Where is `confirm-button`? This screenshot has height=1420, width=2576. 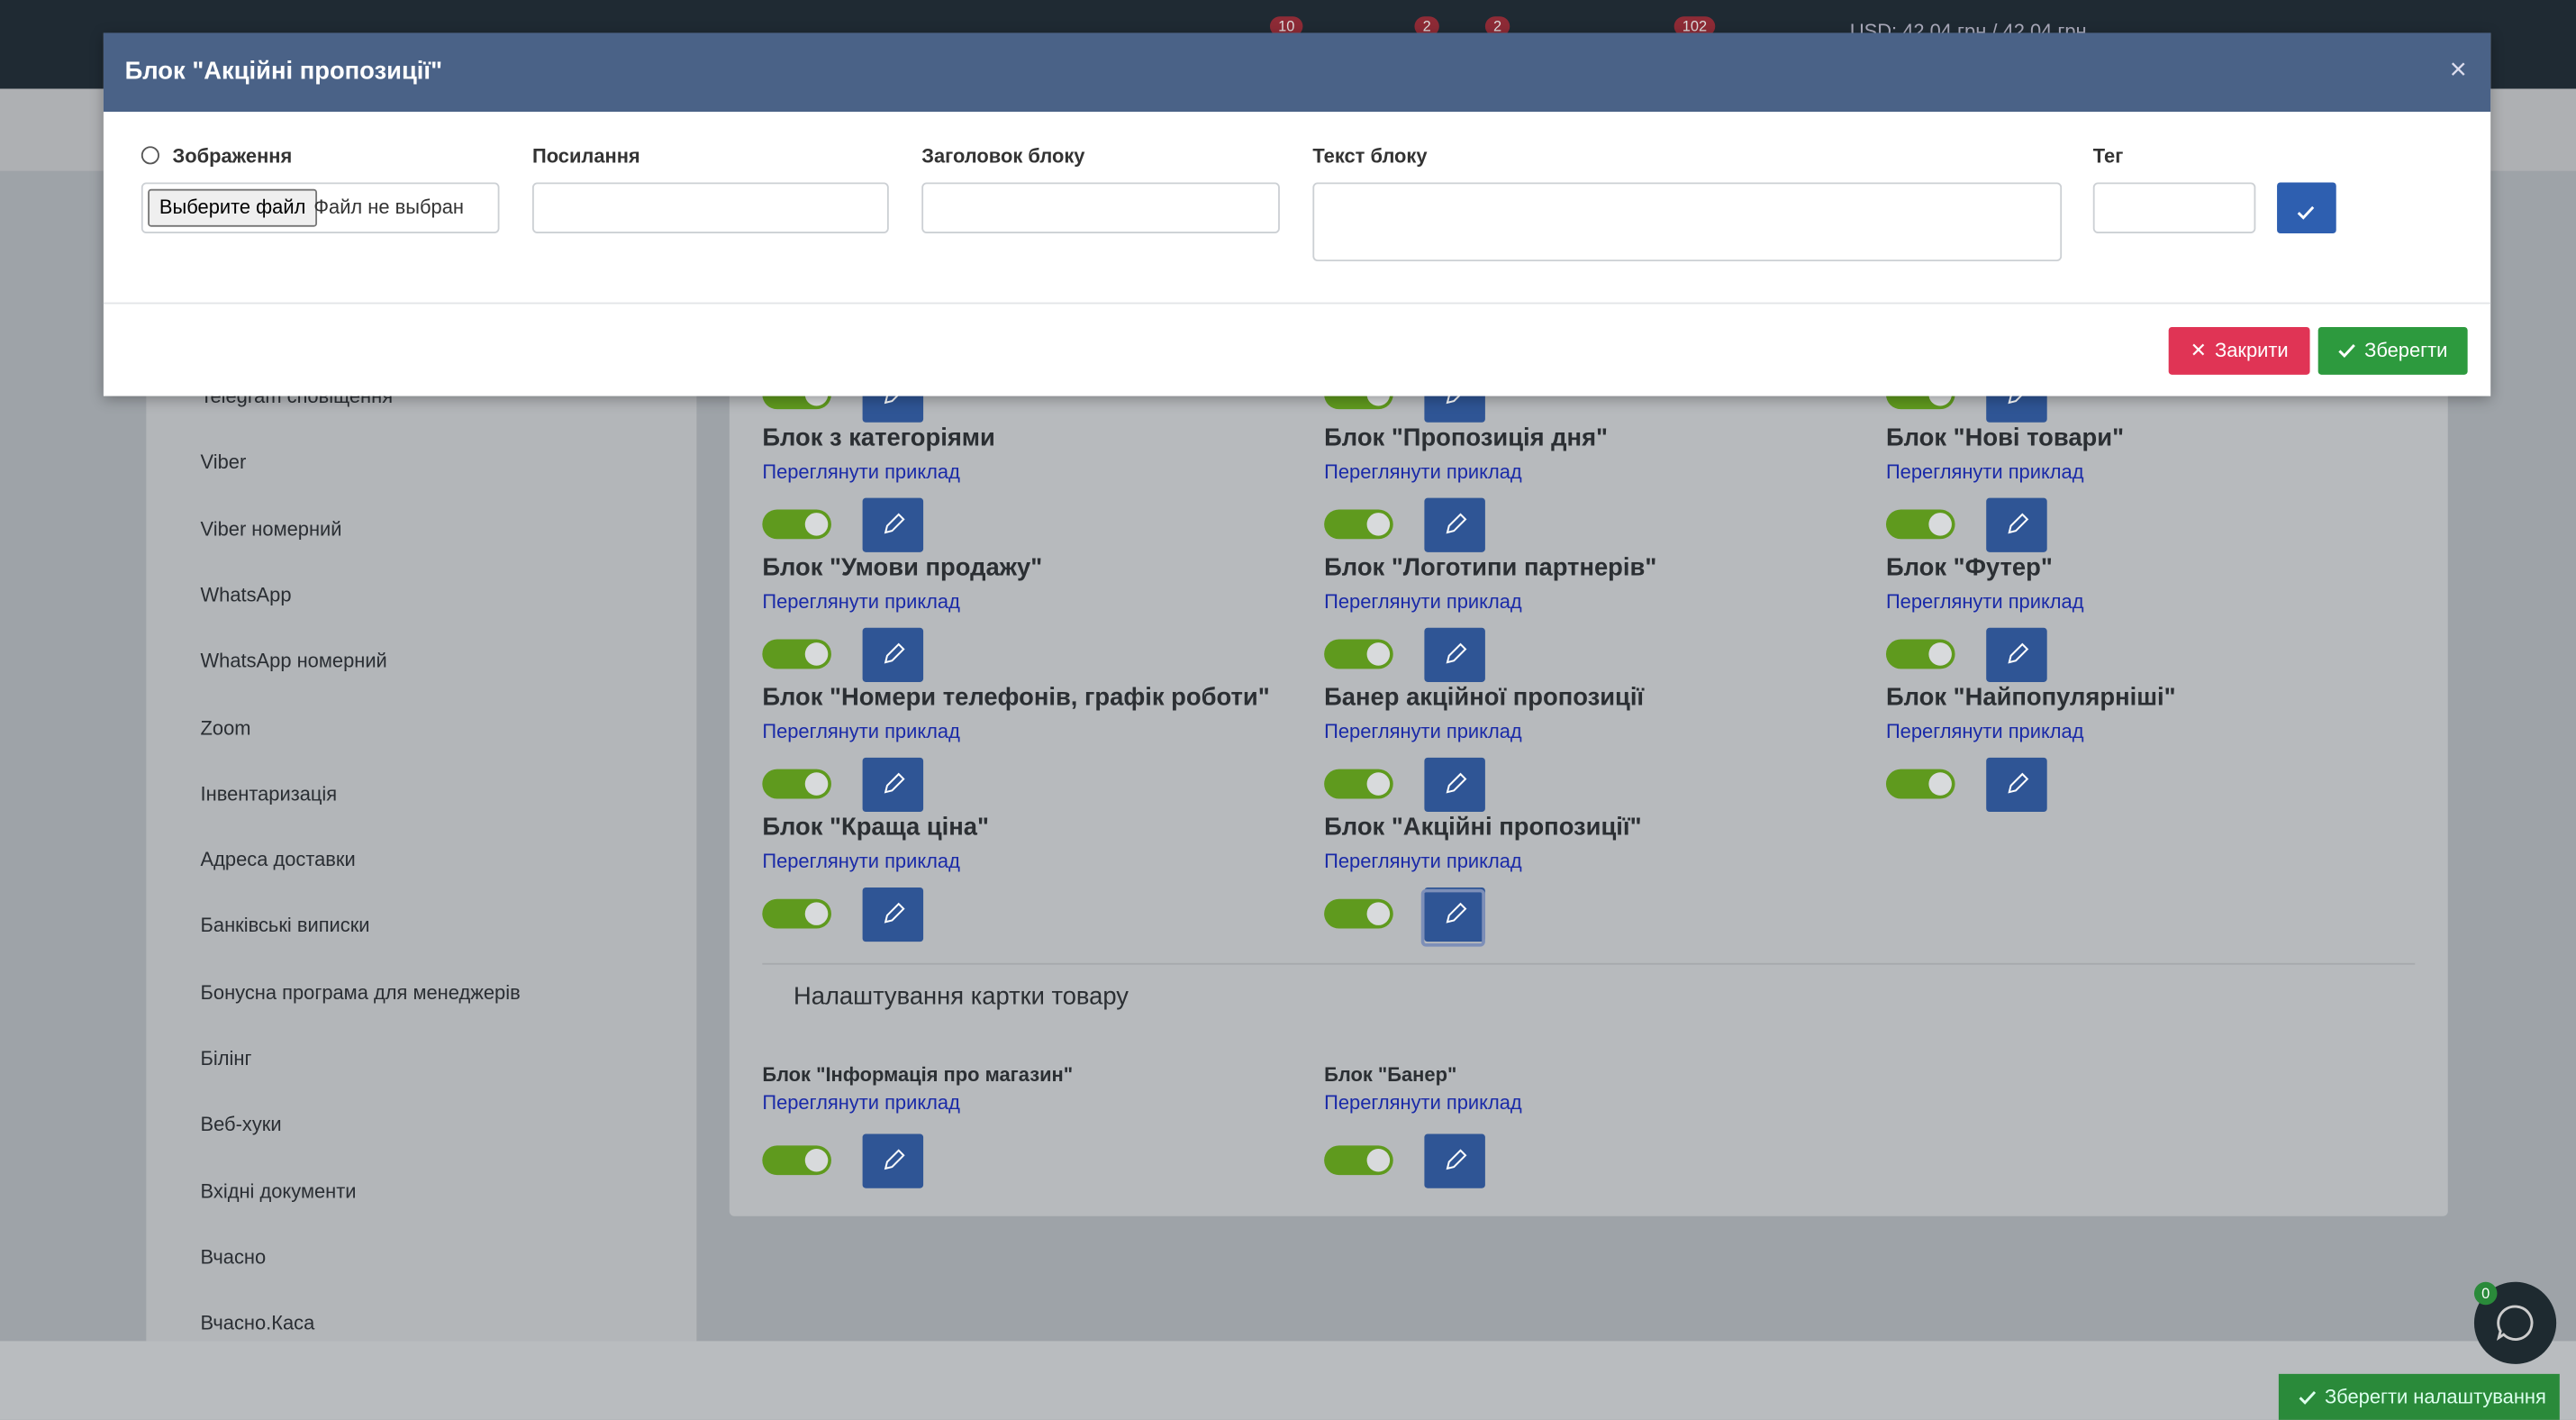
confirm-button is located at coordinates (2306, 208).